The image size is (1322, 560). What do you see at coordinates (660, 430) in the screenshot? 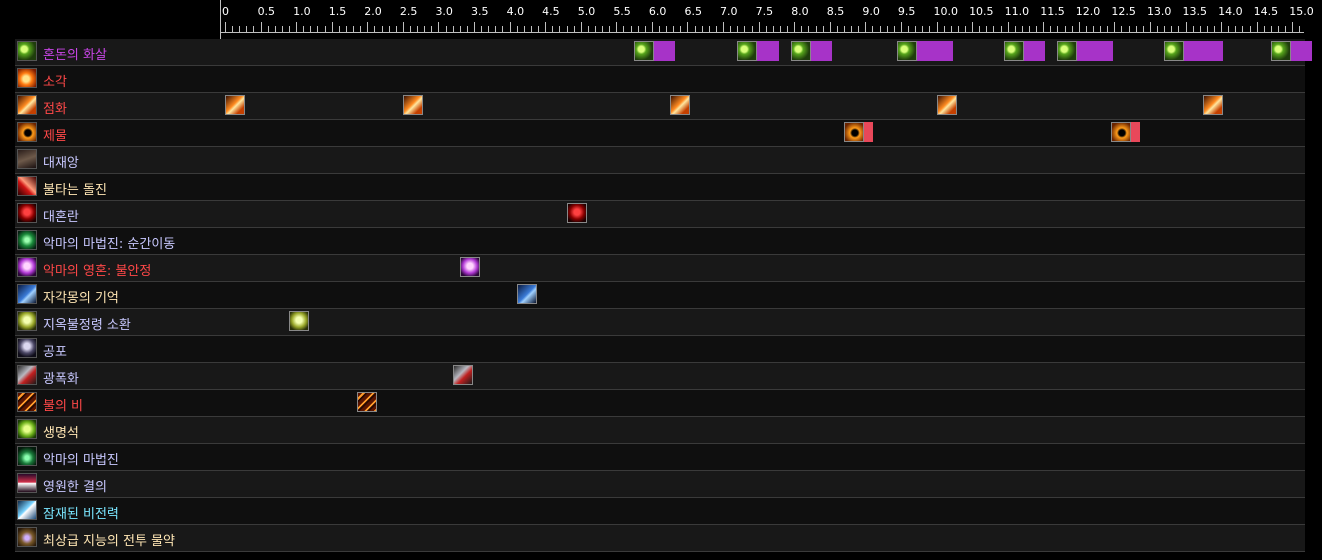
I see `ability-row: 생명석` at bounding box center [660, 430].